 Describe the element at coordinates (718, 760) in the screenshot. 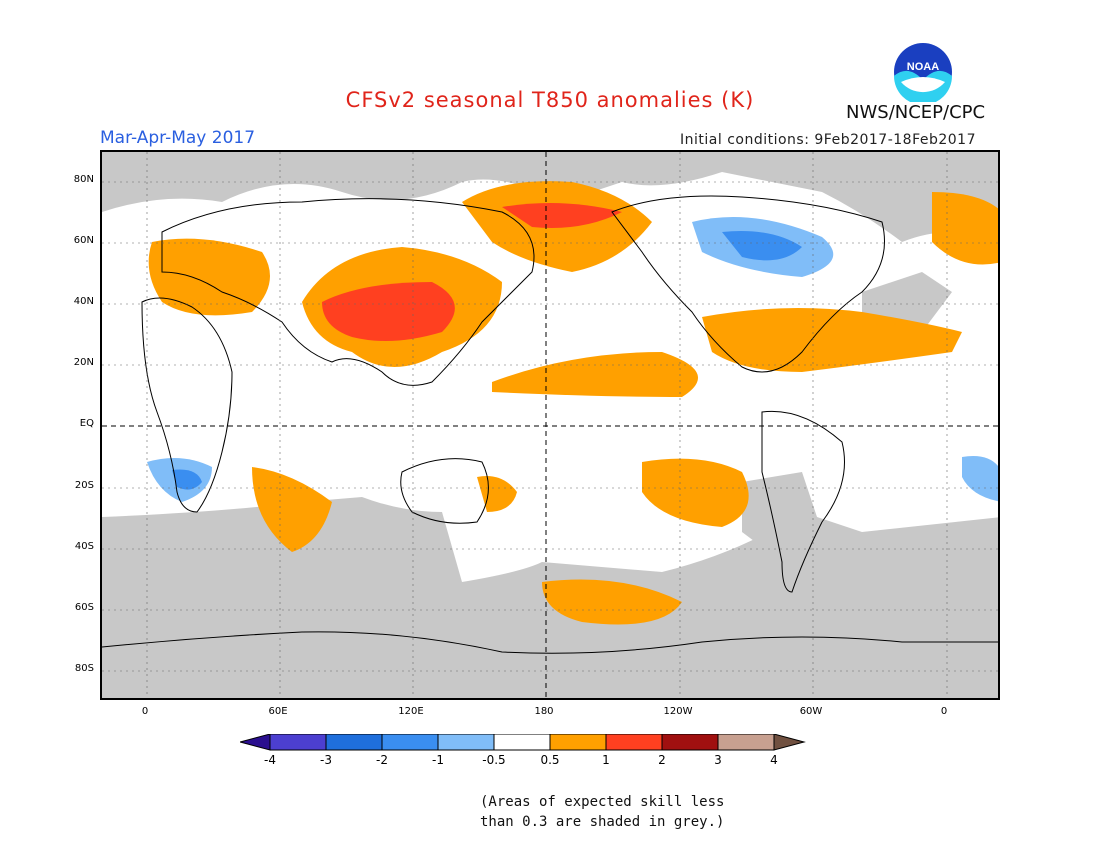

I see `colorbar-tick-label: 3` at that location.